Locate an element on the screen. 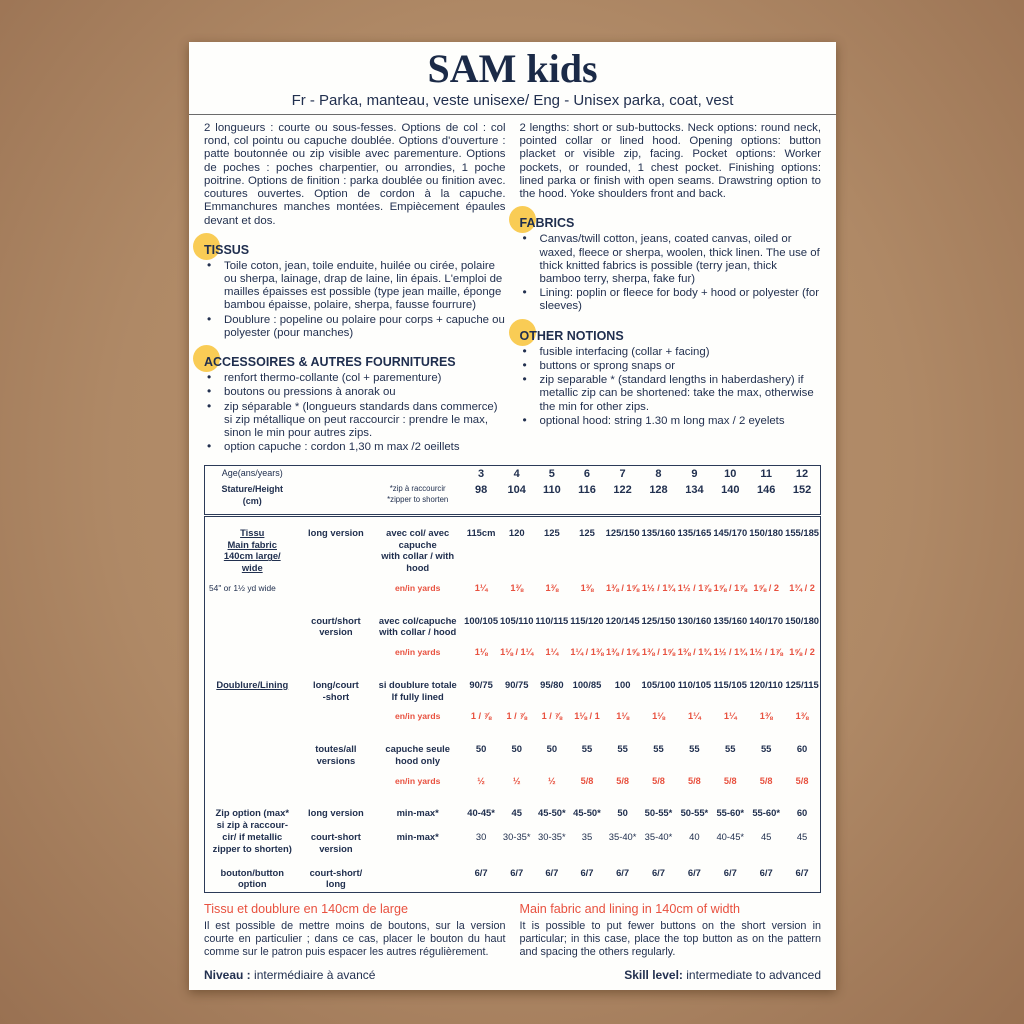 This screenshot has height=1024, width=1024. row-value: 145/170 is located at coordinates (730, 532).